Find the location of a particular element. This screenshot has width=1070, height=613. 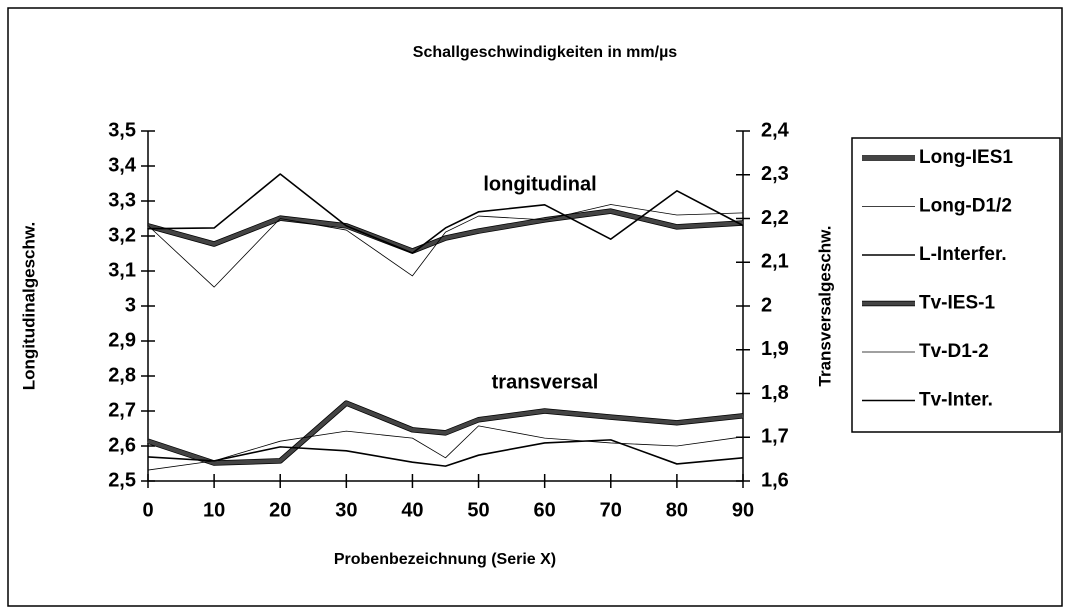

legend-label: Long-D1/2 is located at coordinates (965, 206).